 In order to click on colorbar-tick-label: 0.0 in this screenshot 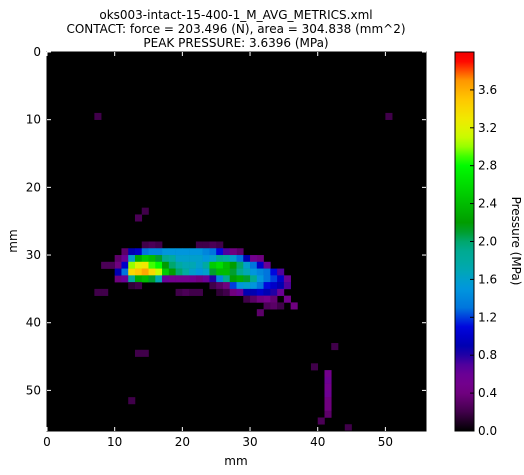, I will do `click(487, 431)`.